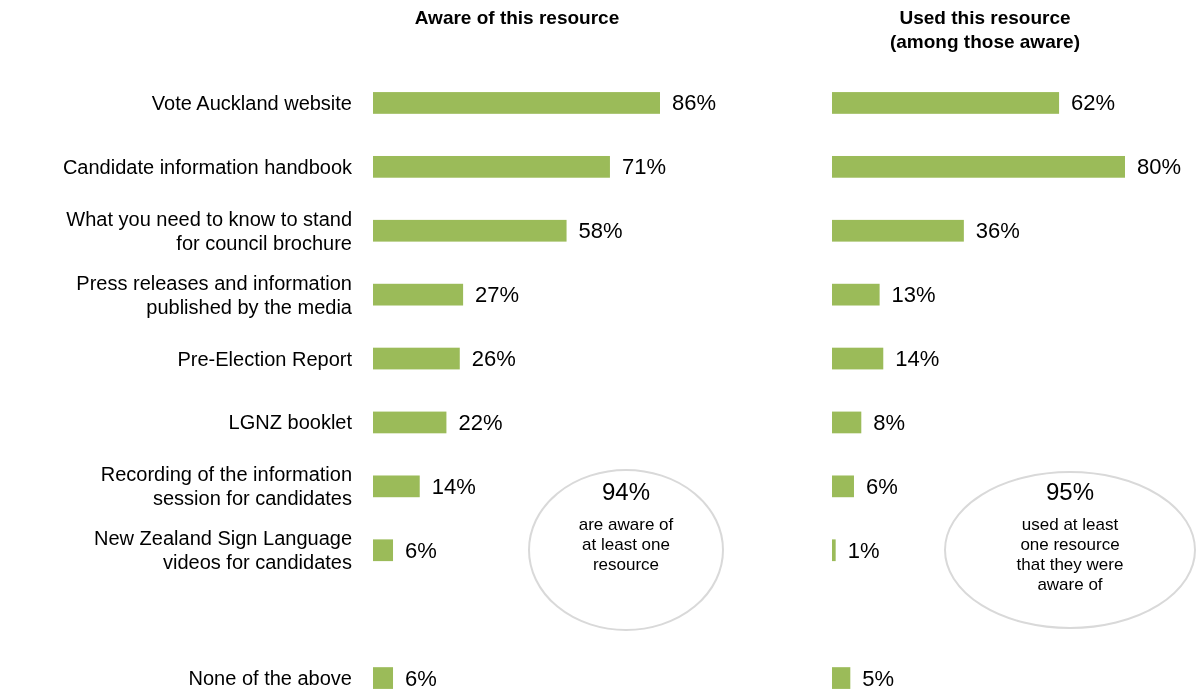 The height and width of the screenshot is (697, 1203). What do you see at coordinates (694, 103) in the screenshot?
I see `data-label: 86%` at bounding box center [694, 103].